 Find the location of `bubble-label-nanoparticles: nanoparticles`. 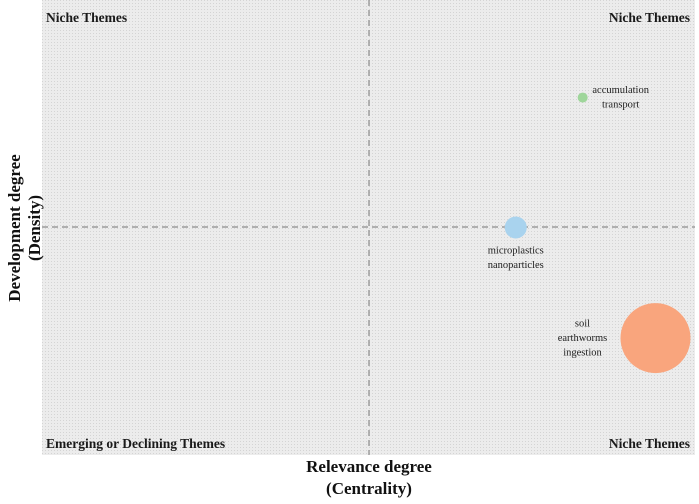

bubble-label-nanoparticles: nanoparticles is located at coordinates (516, 265).